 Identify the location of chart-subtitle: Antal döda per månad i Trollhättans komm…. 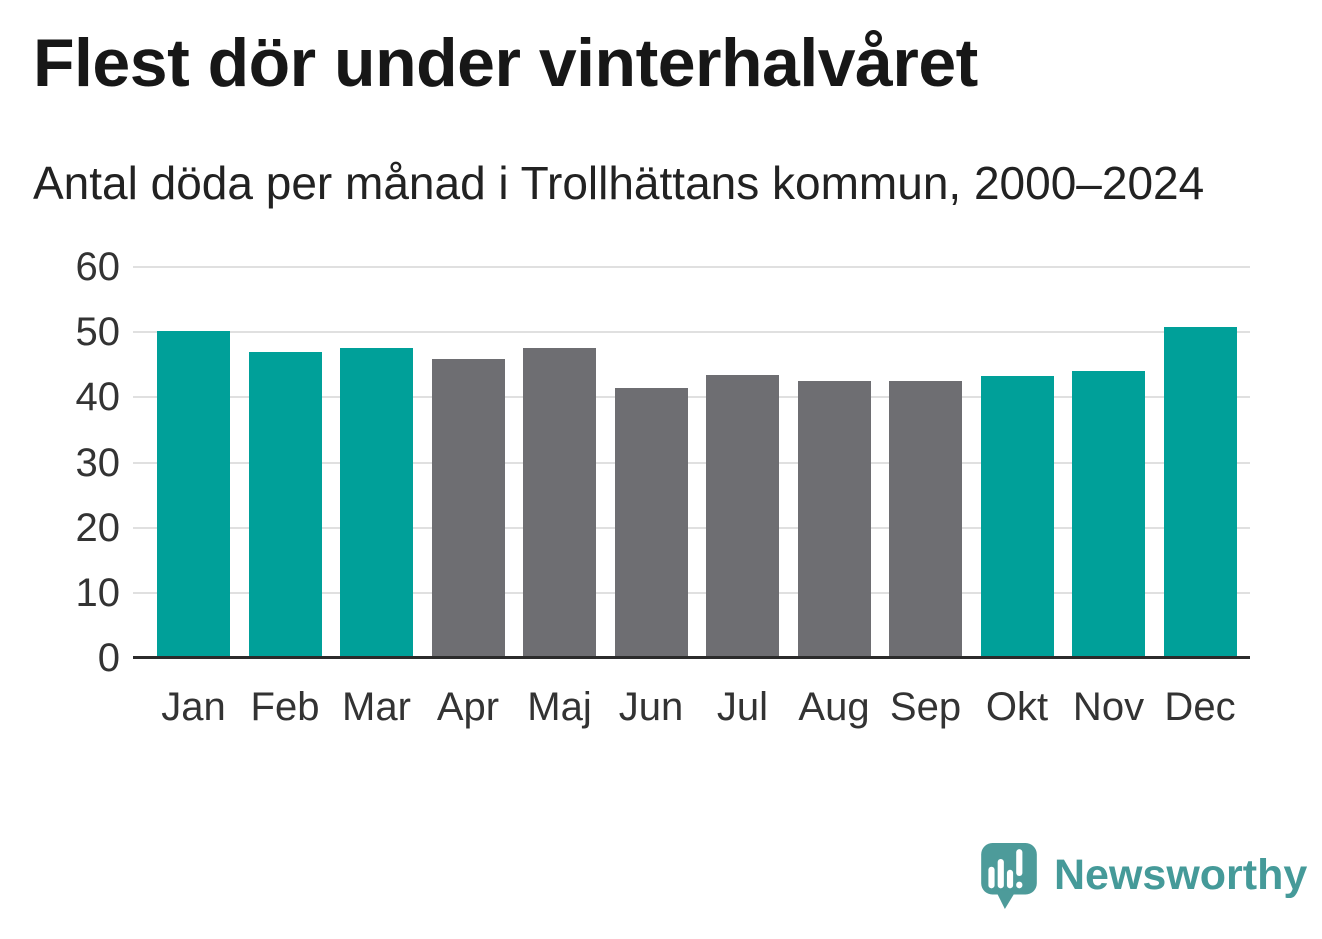
(619, 183).